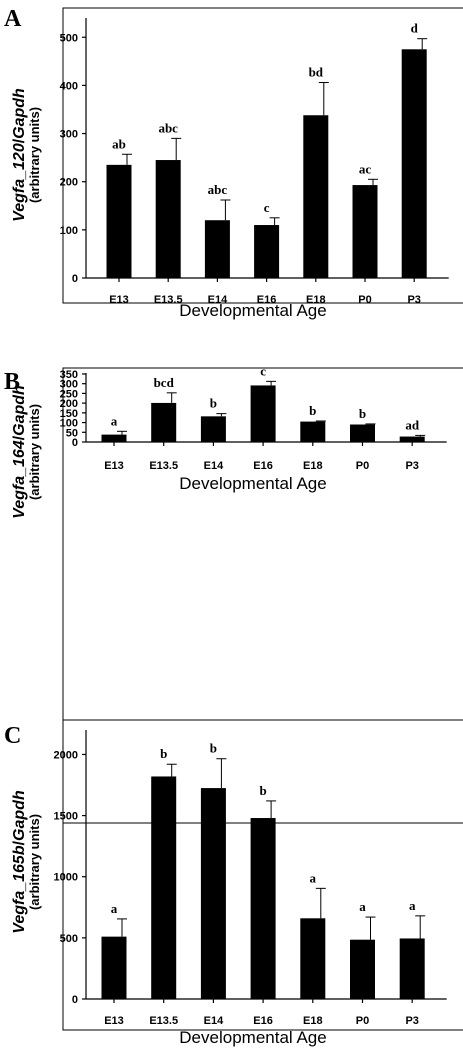 The image size is (463, 1050). What do you see at coordinates (66, 878) in the screenshot?
I see `y-tick-label: 1000` at bounding box center [66, 878].